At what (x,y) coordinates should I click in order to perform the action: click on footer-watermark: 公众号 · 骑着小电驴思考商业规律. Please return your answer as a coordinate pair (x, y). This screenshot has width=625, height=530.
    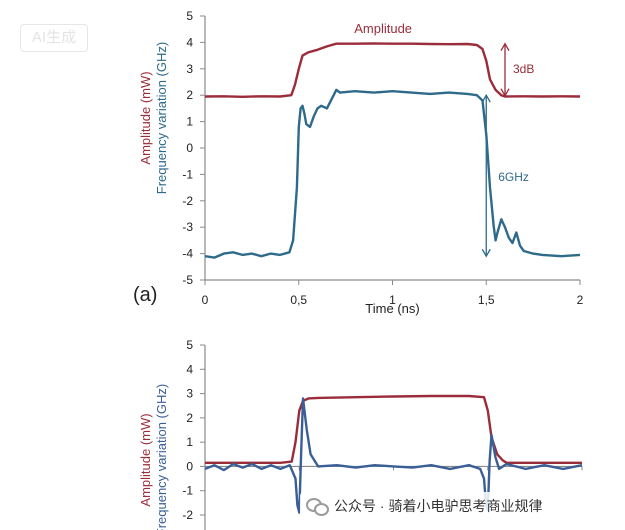
    Looking at the image, I should click on (424, 506).